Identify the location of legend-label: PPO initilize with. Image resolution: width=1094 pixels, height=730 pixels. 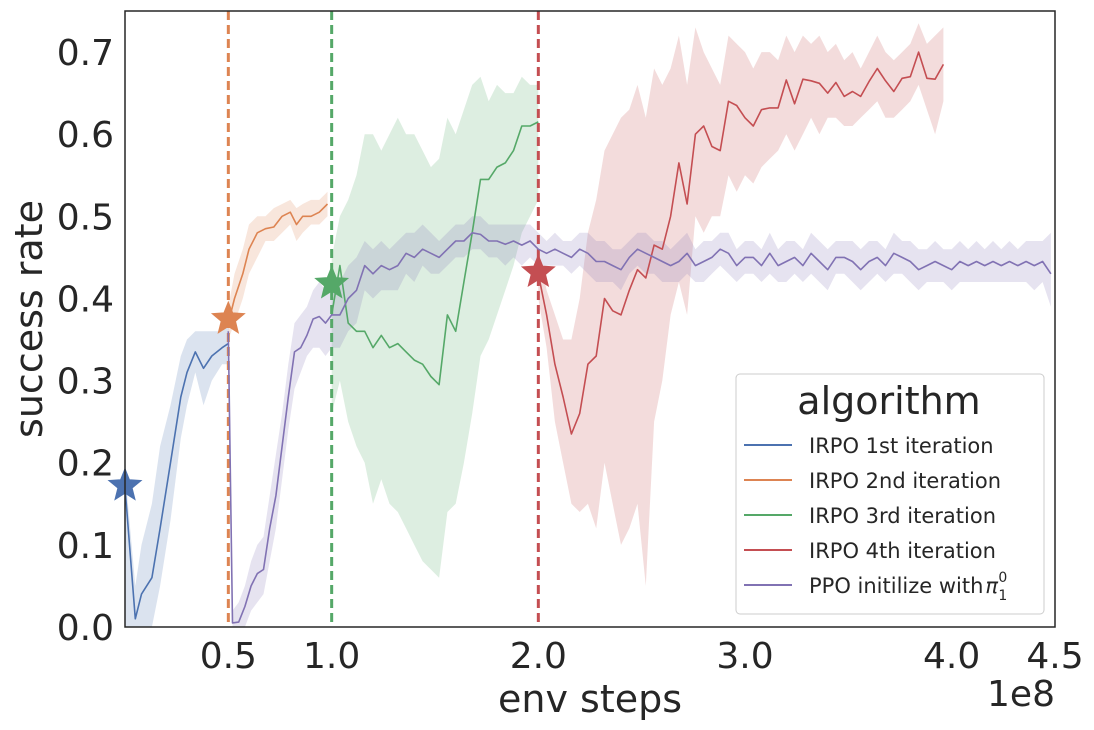
(896, 586).